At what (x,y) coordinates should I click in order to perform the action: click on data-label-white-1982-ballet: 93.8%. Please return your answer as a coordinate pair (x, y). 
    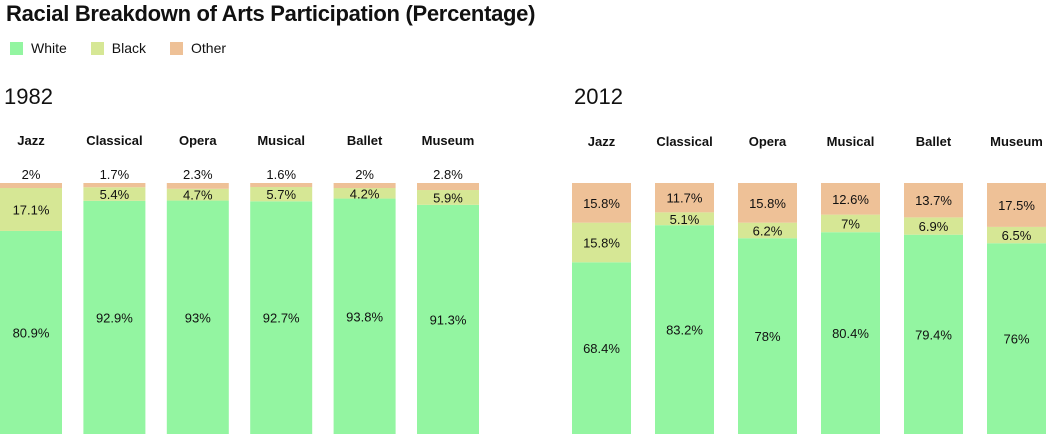
    Looking at the image, I should click on (364, 316).